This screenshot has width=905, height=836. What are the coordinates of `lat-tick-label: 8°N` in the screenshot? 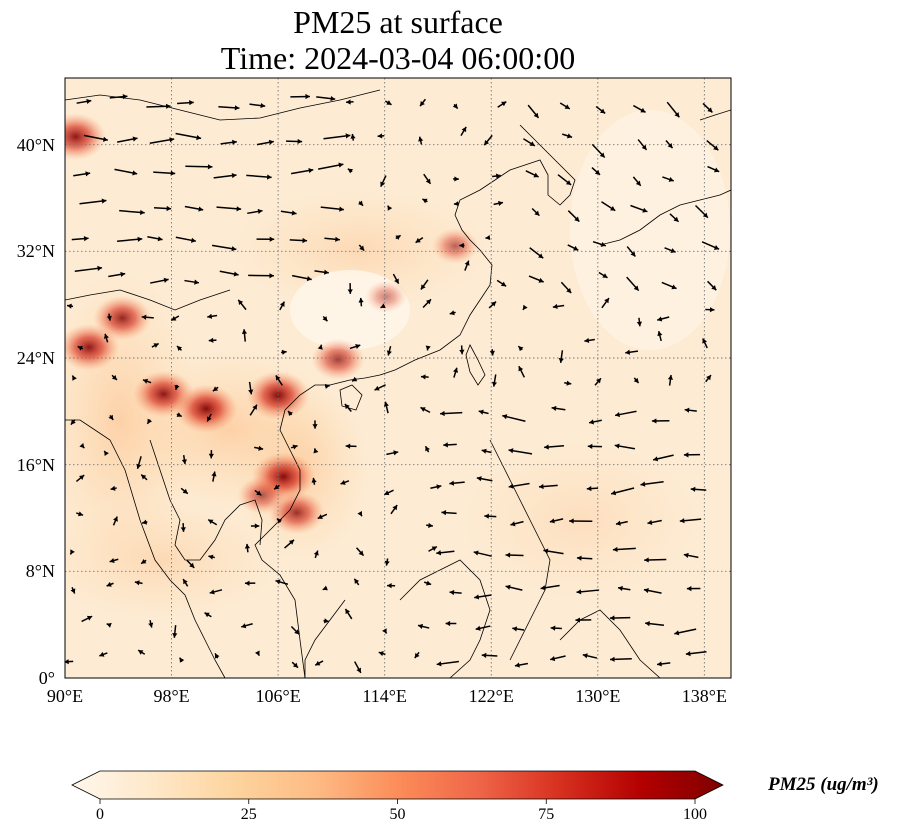 It's located at (40, 571).